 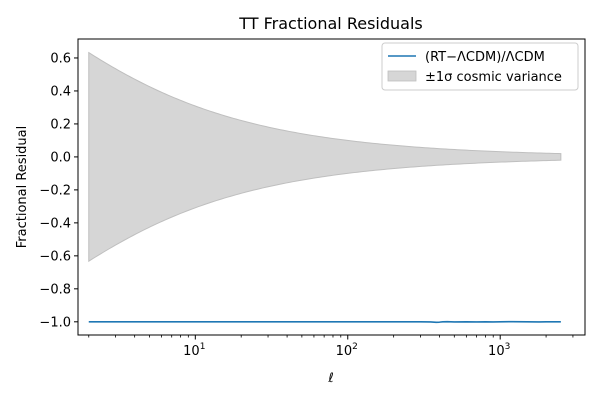 What do you see at coordinates (194, 350) in the screenshot?
I see `x-tick-label: 10¹` at bounding box center [194, 350].